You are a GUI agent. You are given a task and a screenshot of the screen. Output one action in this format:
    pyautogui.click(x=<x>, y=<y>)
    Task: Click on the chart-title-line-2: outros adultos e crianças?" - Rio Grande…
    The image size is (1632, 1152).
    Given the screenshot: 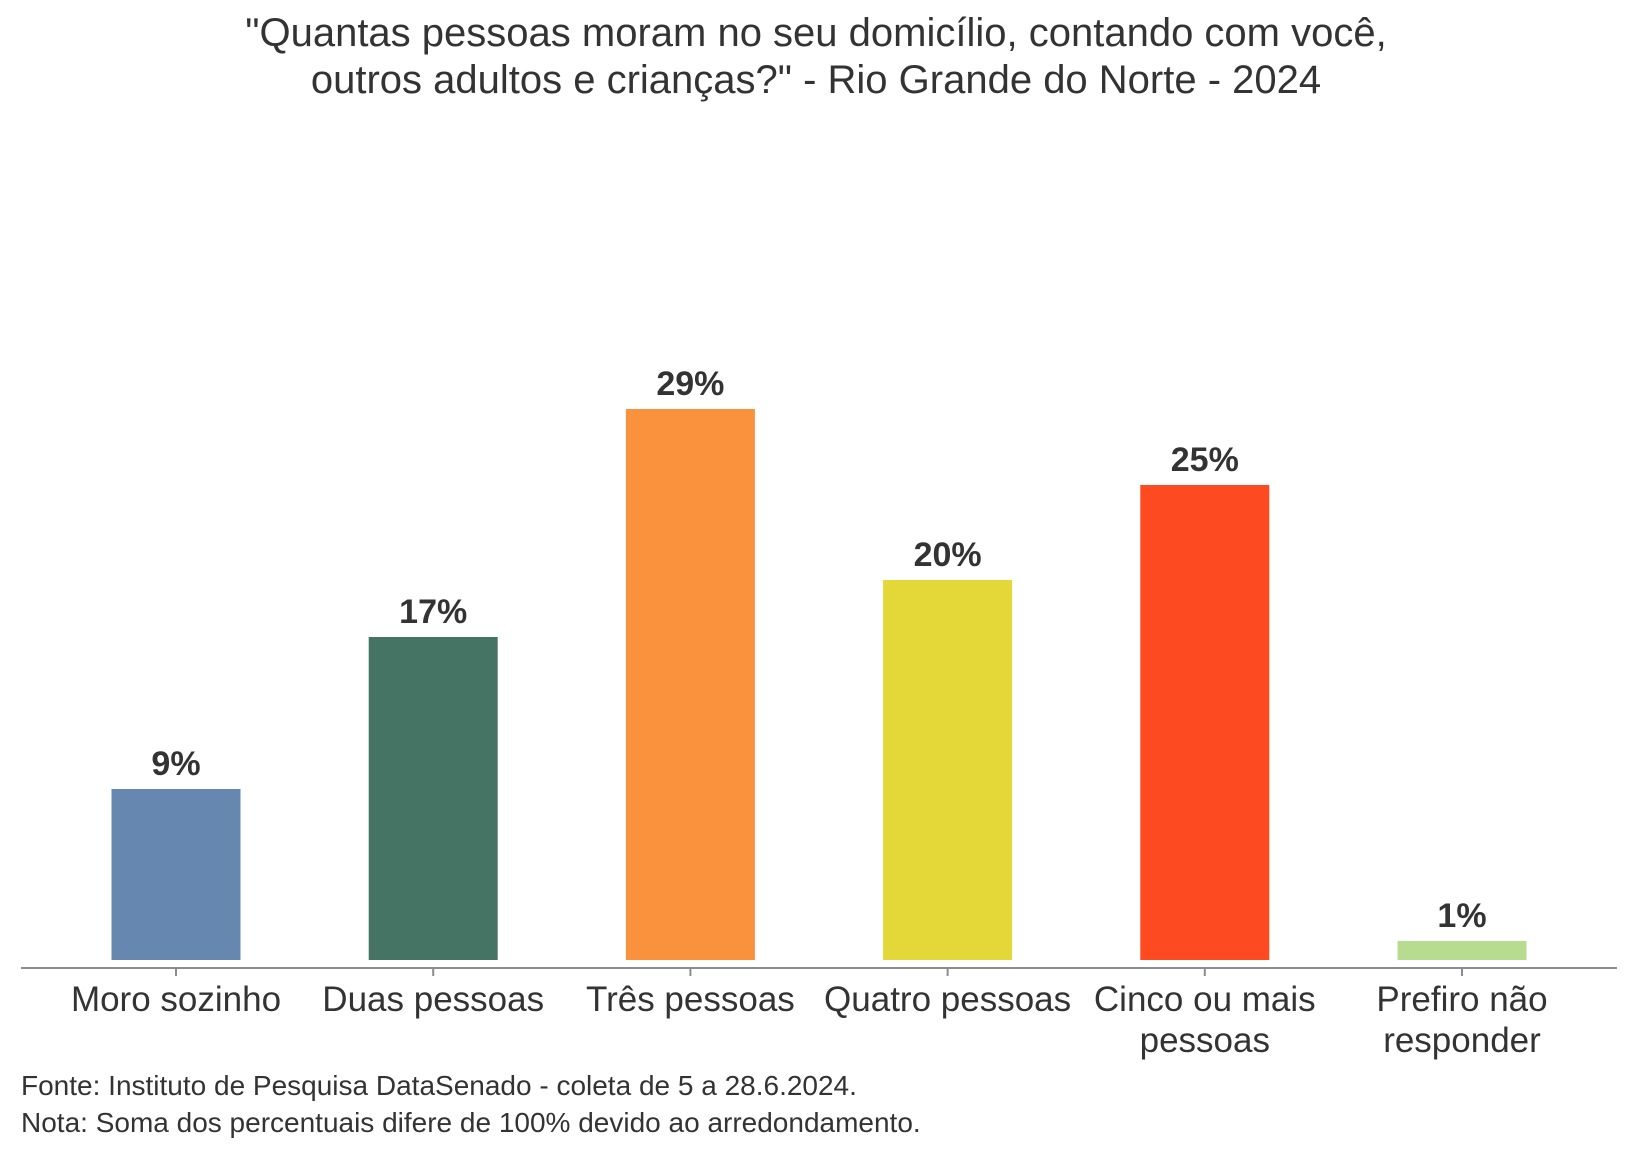 What is the action you would take?
    pyautogui.click(x=816, y=80)
    